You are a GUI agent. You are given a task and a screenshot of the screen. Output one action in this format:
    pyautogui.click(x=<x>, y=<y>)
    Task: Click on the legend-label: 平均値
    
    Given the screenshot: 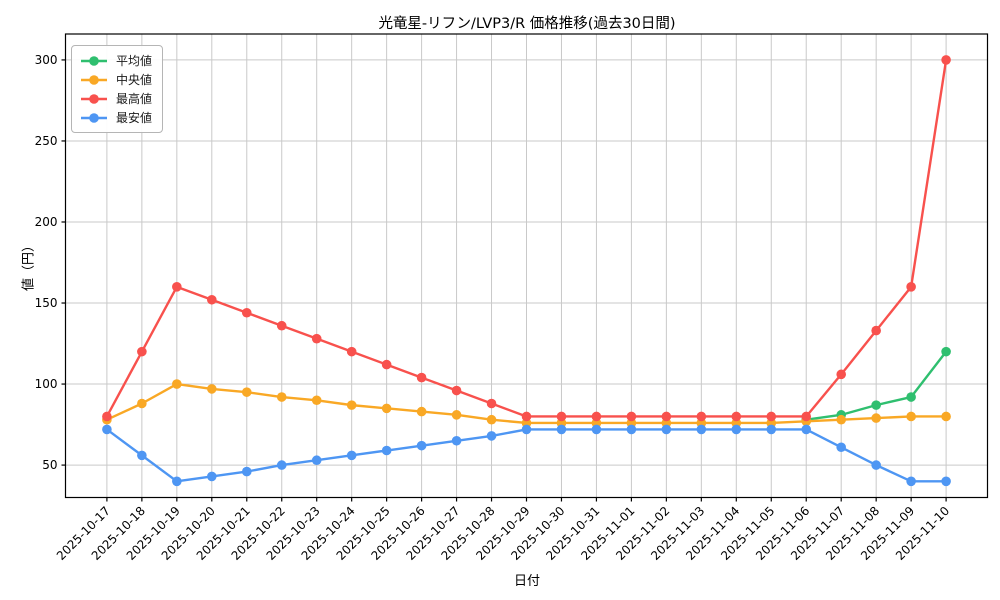 What is the action you would take?
    pyautogui.click(x=134, y=61)
    